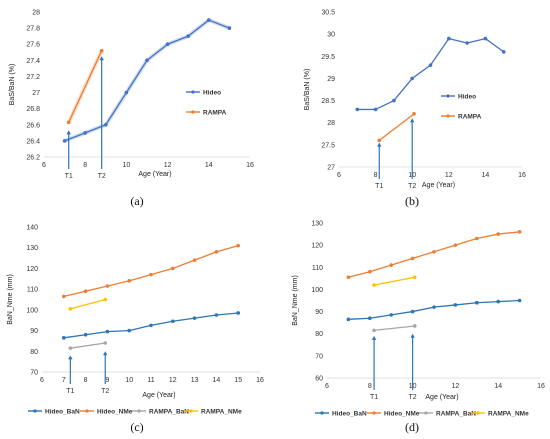 The height and width of the screenshot is (439, 550). Describe the element at coordinates (33, 61) in the screenshot. I see `y-tick-label-a: 27.4` at that location.